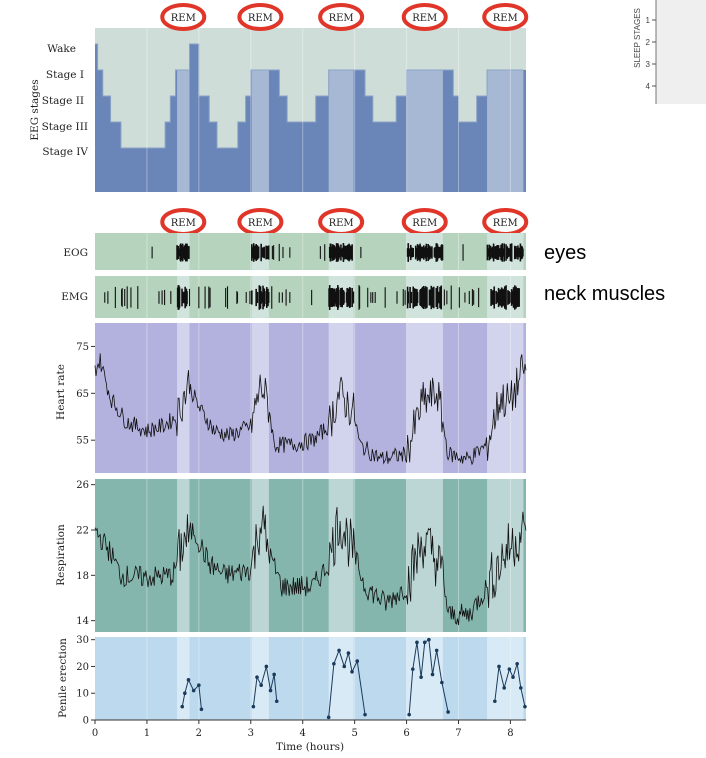 The height and width of the screenshot is (758, 706). Describe the element at coordinates (651, 53) in the screenshot. I see `inset-ticks: 1 2 3 4` at that location.